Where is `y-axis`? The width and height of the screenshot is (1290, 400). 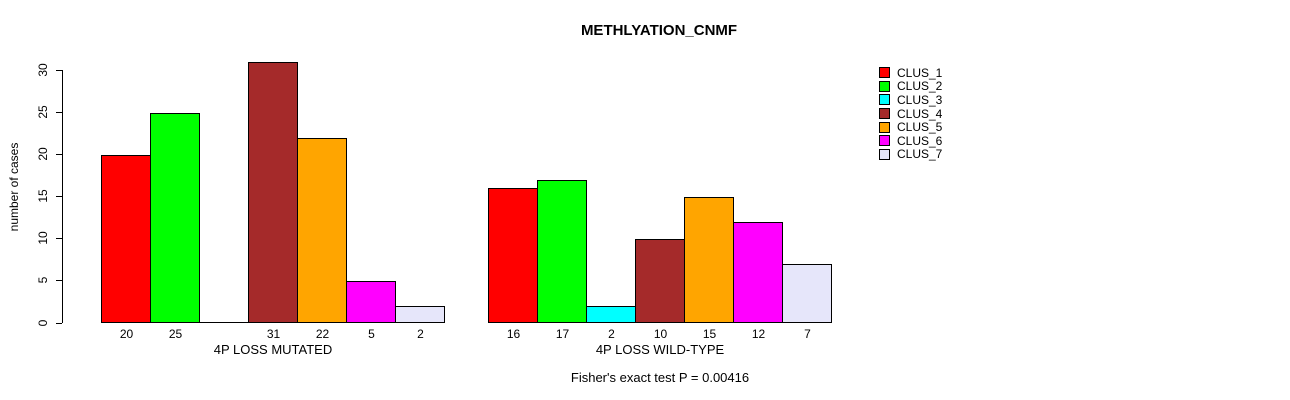 y-axis is located at coordinates (62, 196).